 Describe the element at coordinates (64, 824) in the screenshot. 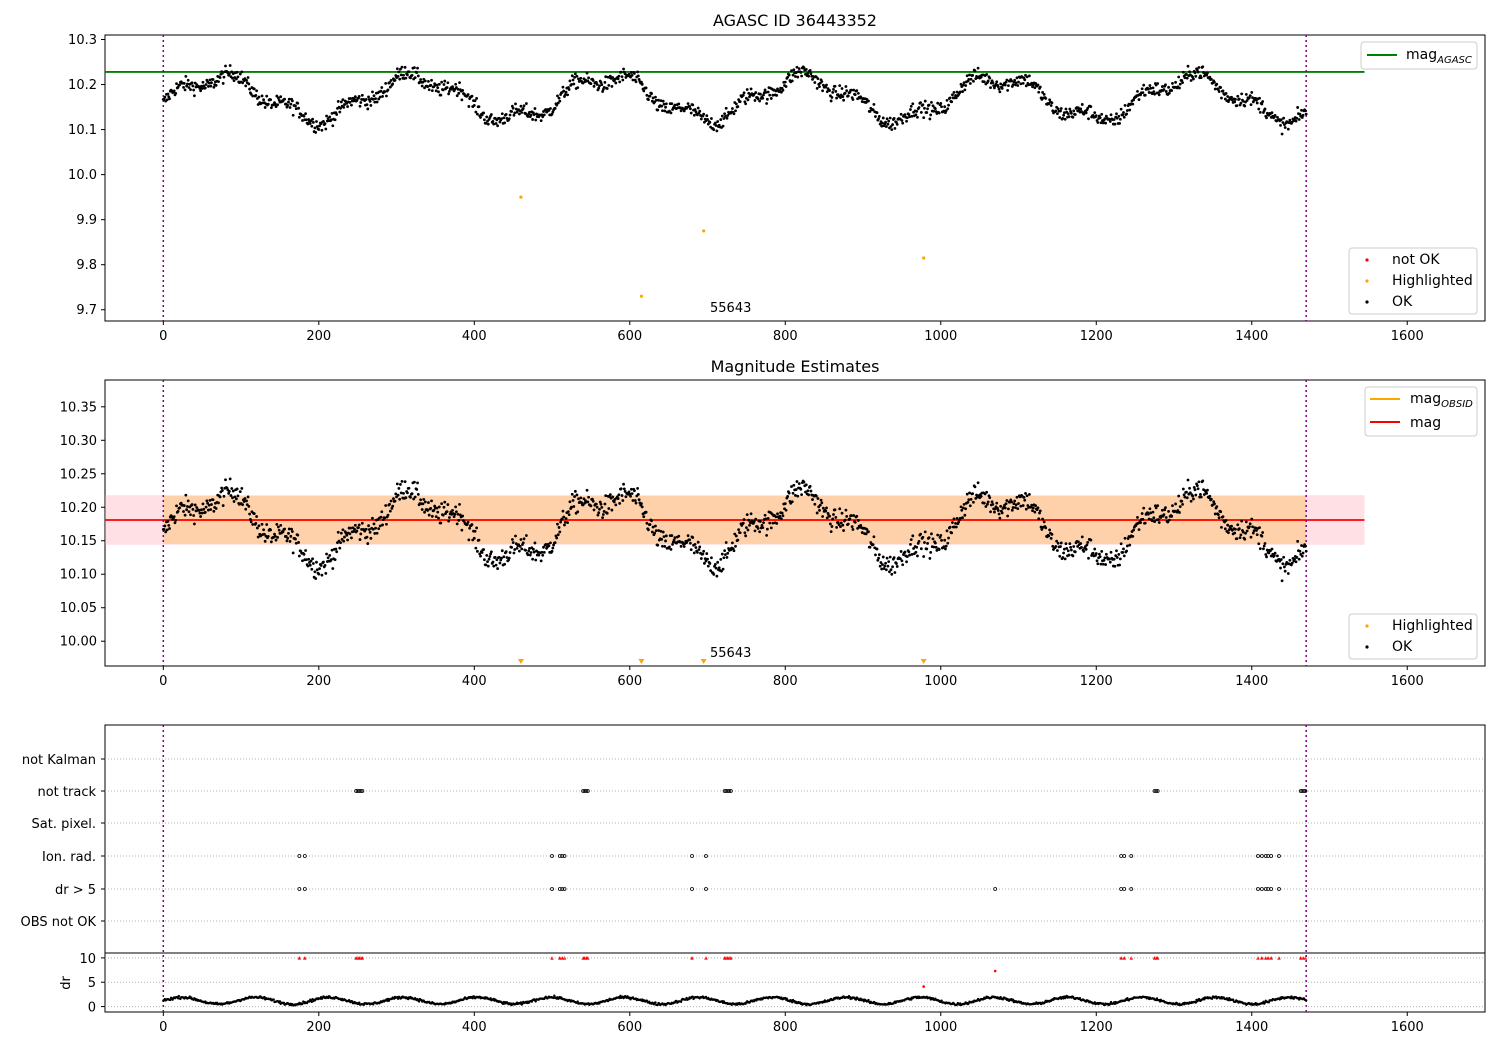

I see `flag-row-label: Sat. pixel.` at that location.